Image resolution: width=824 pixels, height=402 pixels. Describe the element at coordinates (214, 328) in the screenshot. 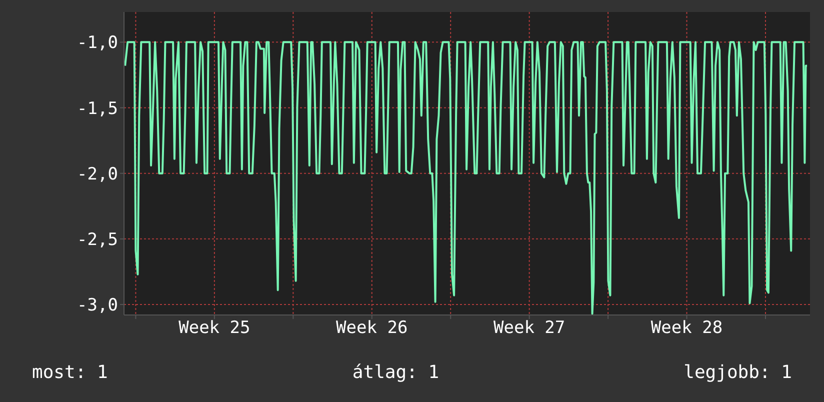

I see `x-tick-label: Week 25` at that location.